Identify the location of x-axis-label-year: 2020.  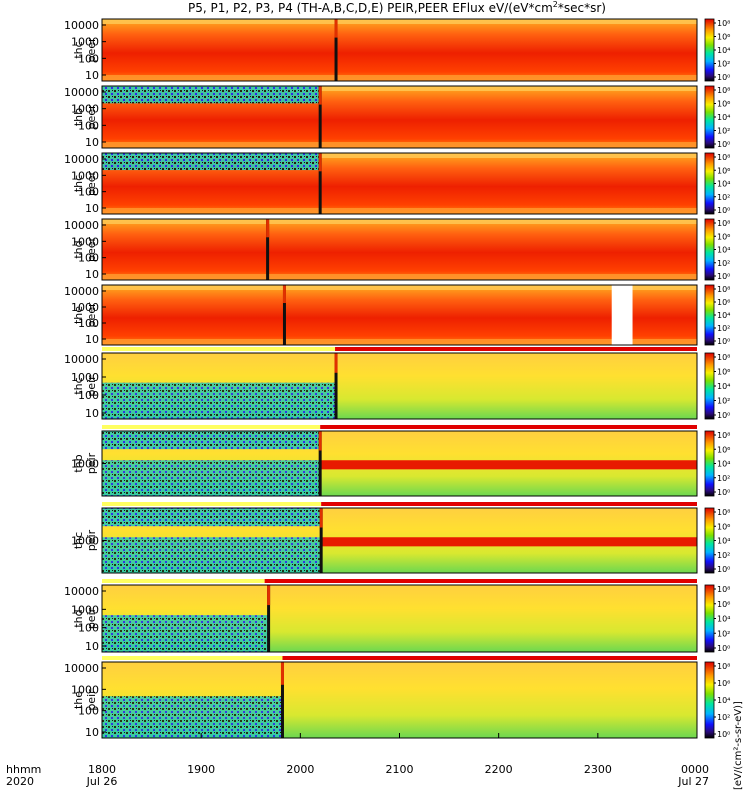
(20, 781).